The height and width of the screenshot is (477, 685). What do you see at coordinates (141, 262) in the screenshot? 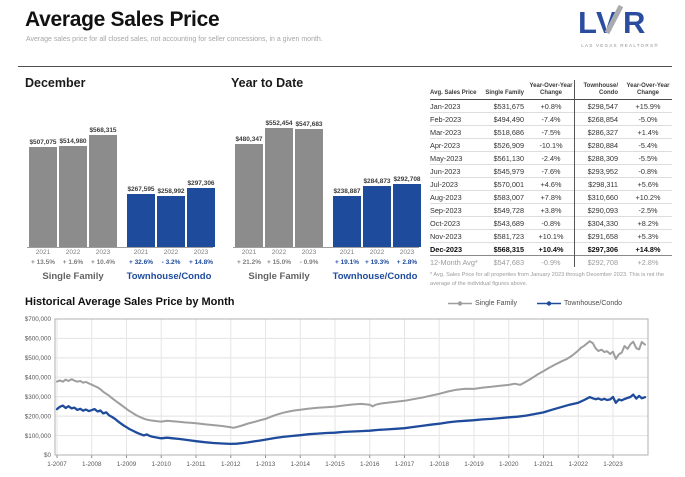
I see `yoy-change-label: + 32.6%` at bounding box center [141, 262].